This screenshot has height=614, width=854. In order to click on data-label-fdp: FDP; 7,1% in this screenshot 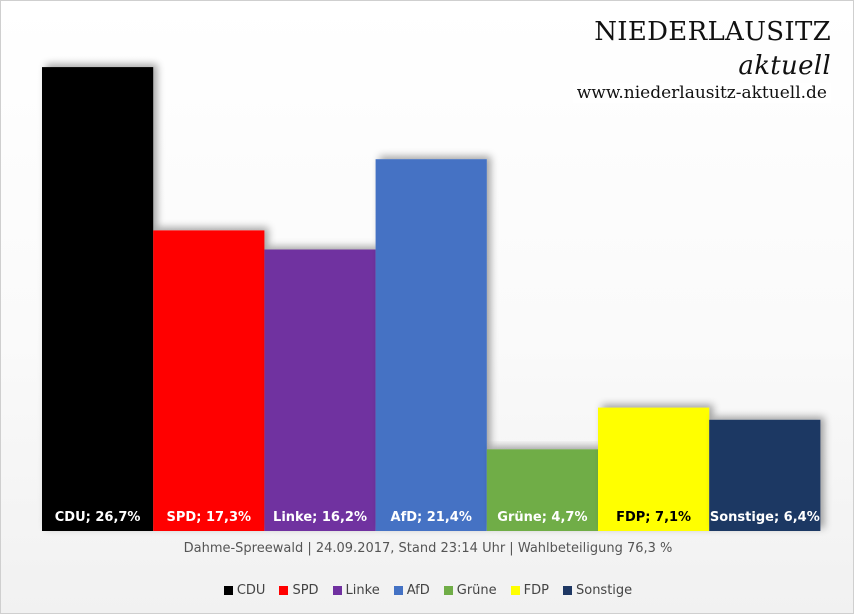, I will do `click(653, 517)`.